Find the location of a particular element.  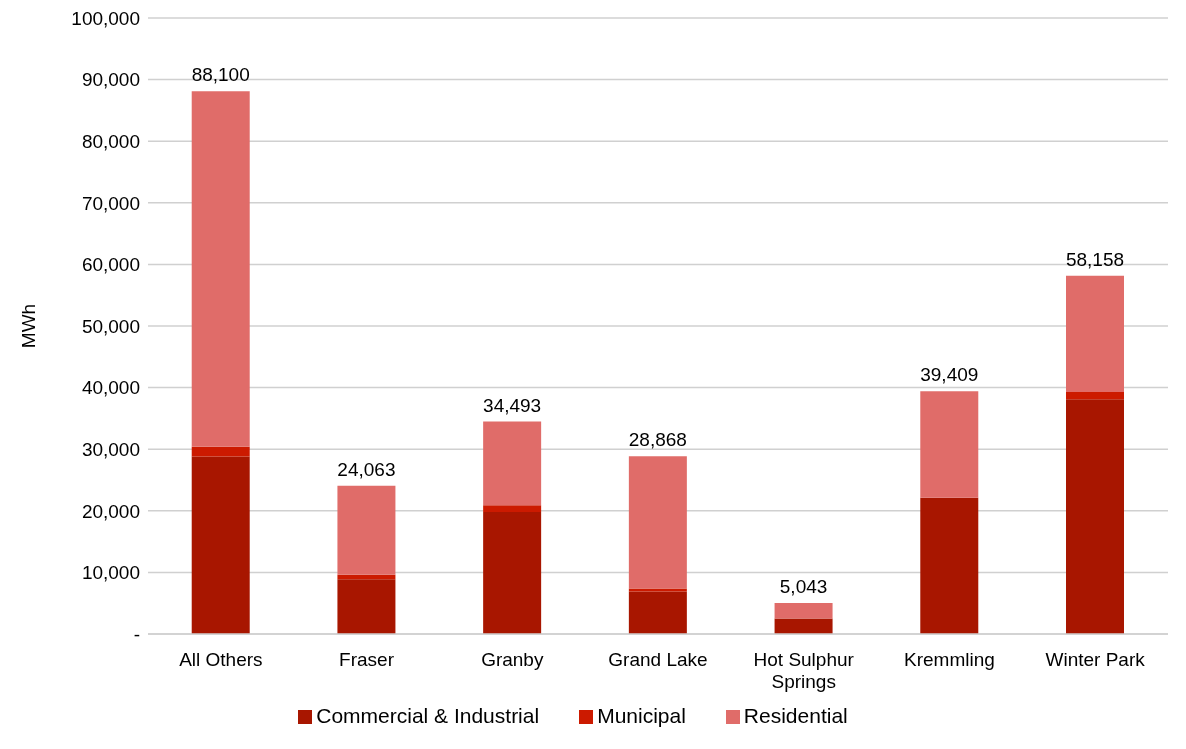

y-axis-title: MWh is located at coordinates (28, 326).